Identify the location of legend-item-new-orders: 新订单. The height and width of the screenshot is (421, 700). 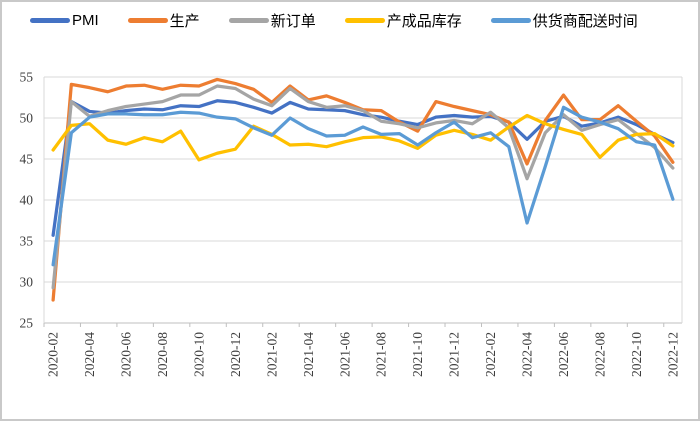
(272, 20).